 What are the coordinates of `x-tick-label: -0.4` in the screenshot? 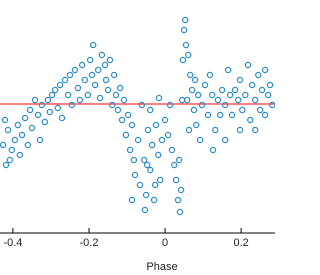 It's located at (12, 243).